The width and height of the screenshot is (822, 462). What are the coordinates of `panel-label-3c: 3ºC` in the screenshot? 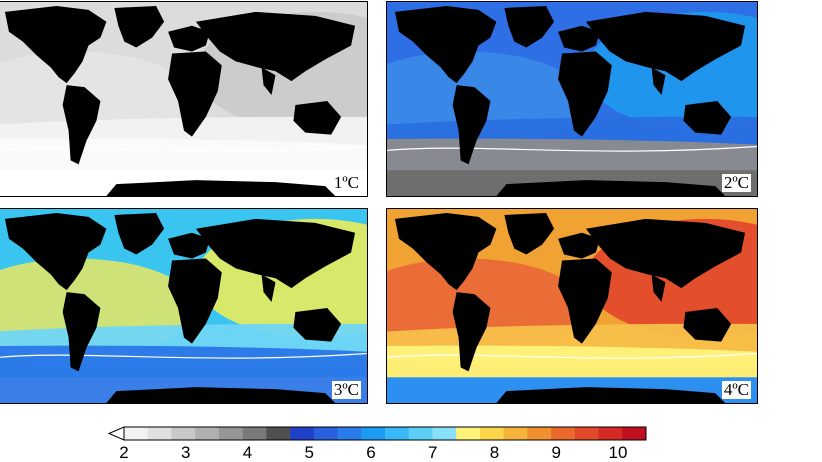 It's located at (346, 389).